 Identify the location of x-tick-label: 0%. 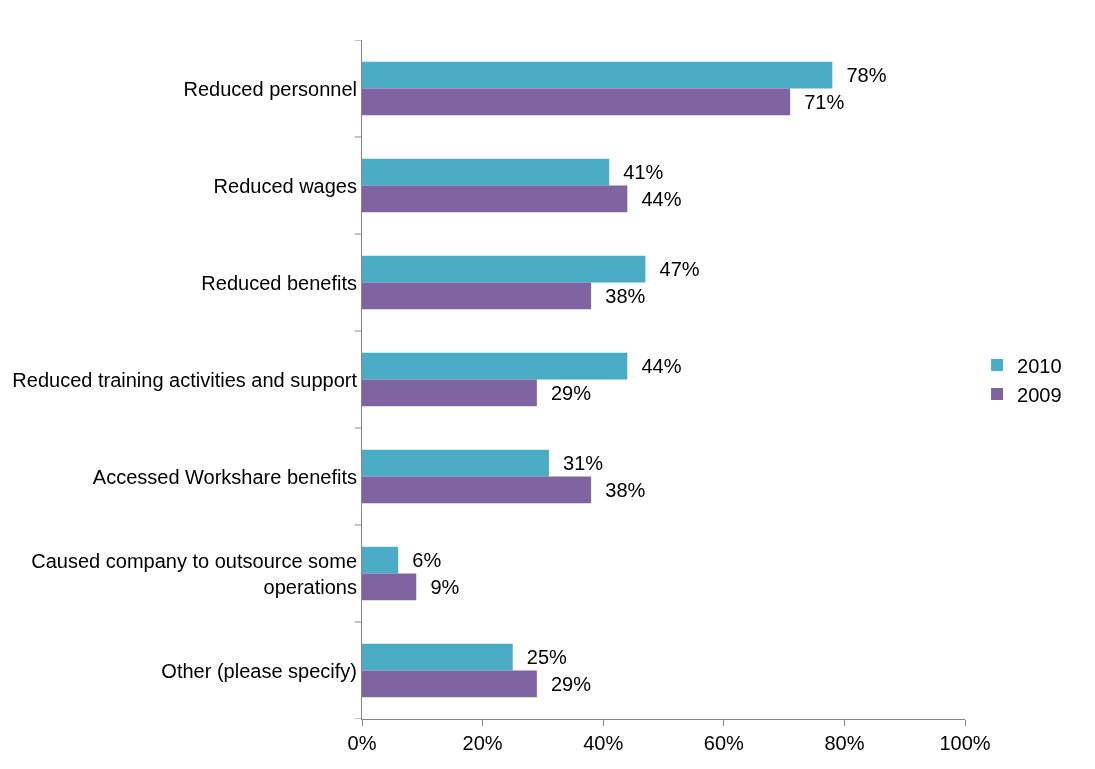
(362, 743).